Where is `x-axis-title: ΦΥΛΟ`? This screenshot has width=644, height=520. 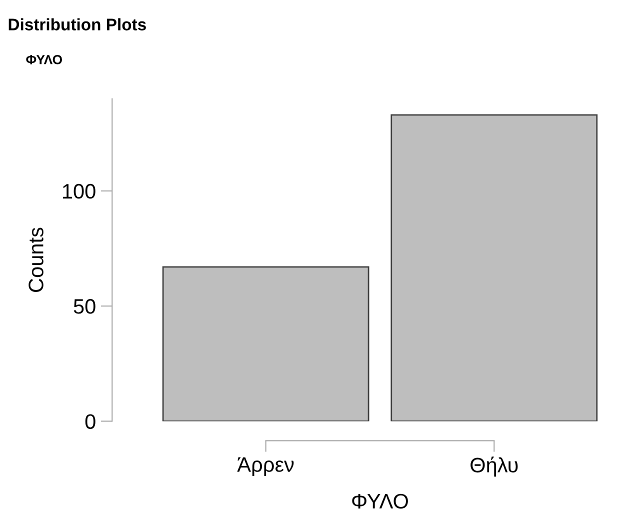 x-axis-title: ΦΥΛΟ is located at coordinates (380, 501).